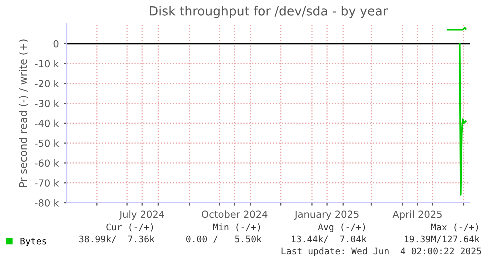 The width and height of the screenshot is (497, 264). What do you see at coordinates (23, 114) in the screenshot?
I see `y-axis-title: Pr second read (-) / write (+)` at bounding box center [23, 114].